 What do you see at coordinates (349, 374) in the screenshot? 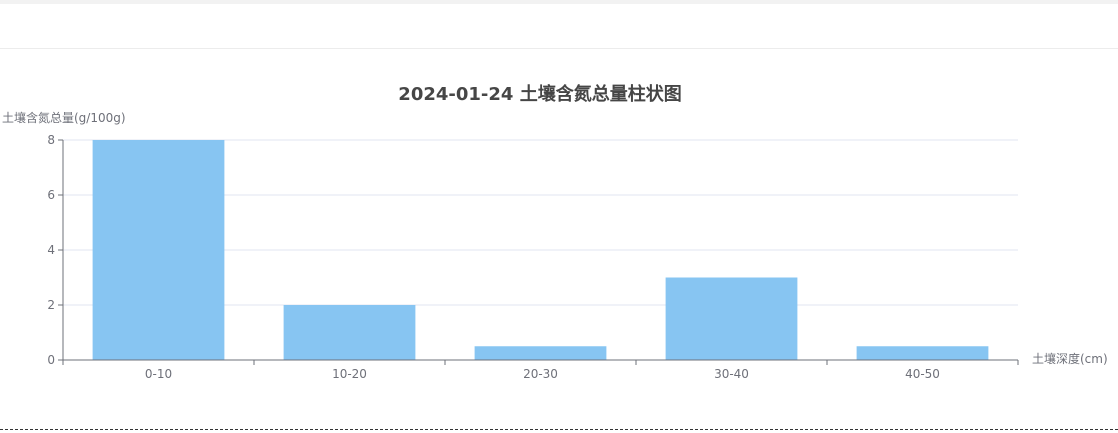
I see `x-tick-label: 10-20` at bounding box center [349, 374].